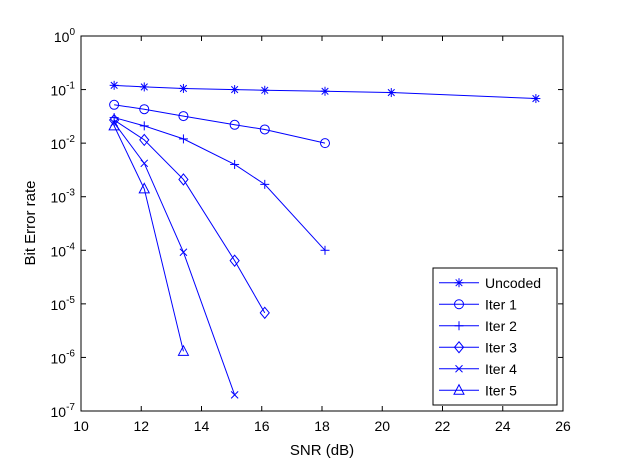 The image size is (622, 468). Describe the element at coordinates (63, 357) in the screenshot. I see `y-tick-label: 10⁻⁶` at that location.